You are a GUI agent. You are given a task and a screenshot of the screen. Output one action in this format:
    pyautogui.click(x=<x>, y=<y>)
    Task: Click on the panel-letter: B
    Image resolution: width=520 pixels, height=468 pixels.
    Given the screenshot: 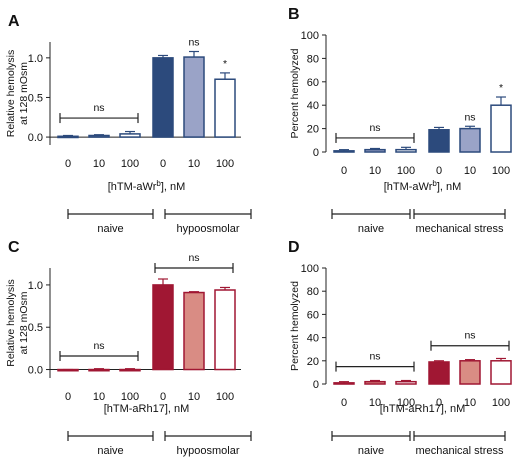 What is the action you would take?
    pyautogui.click(x=294, y=14)
    